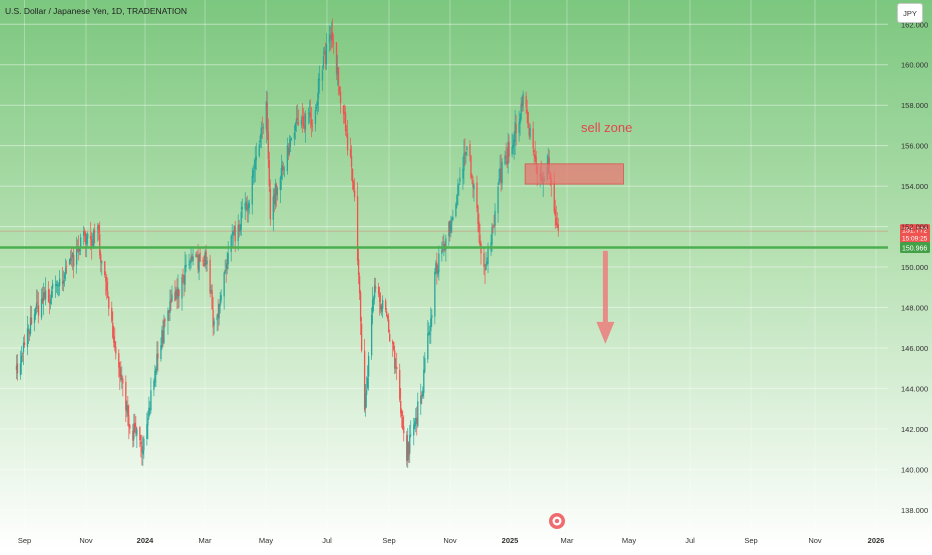 This screenshot has height=555, width=932. What do you see at coordinates (86, 540) in the screenshot?
I see `time-axis-label: Nov` at bounding box center [86, 540].